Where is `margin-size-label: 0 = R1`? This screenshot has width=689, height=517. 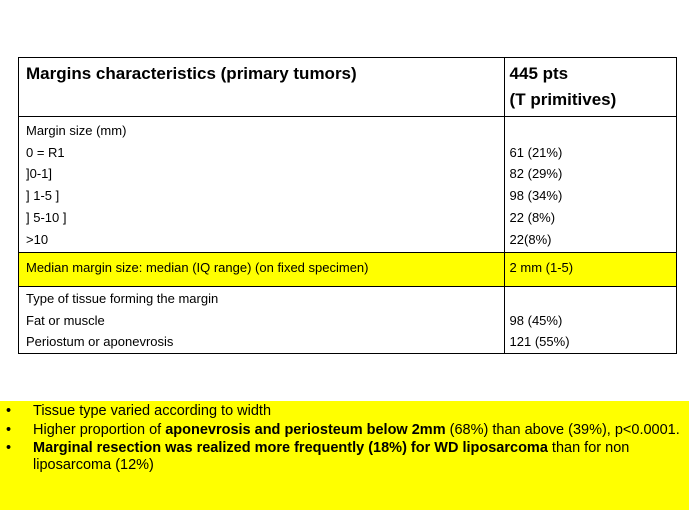 margin-size-label: 0 = R1 is located at coordinates (45, 152).